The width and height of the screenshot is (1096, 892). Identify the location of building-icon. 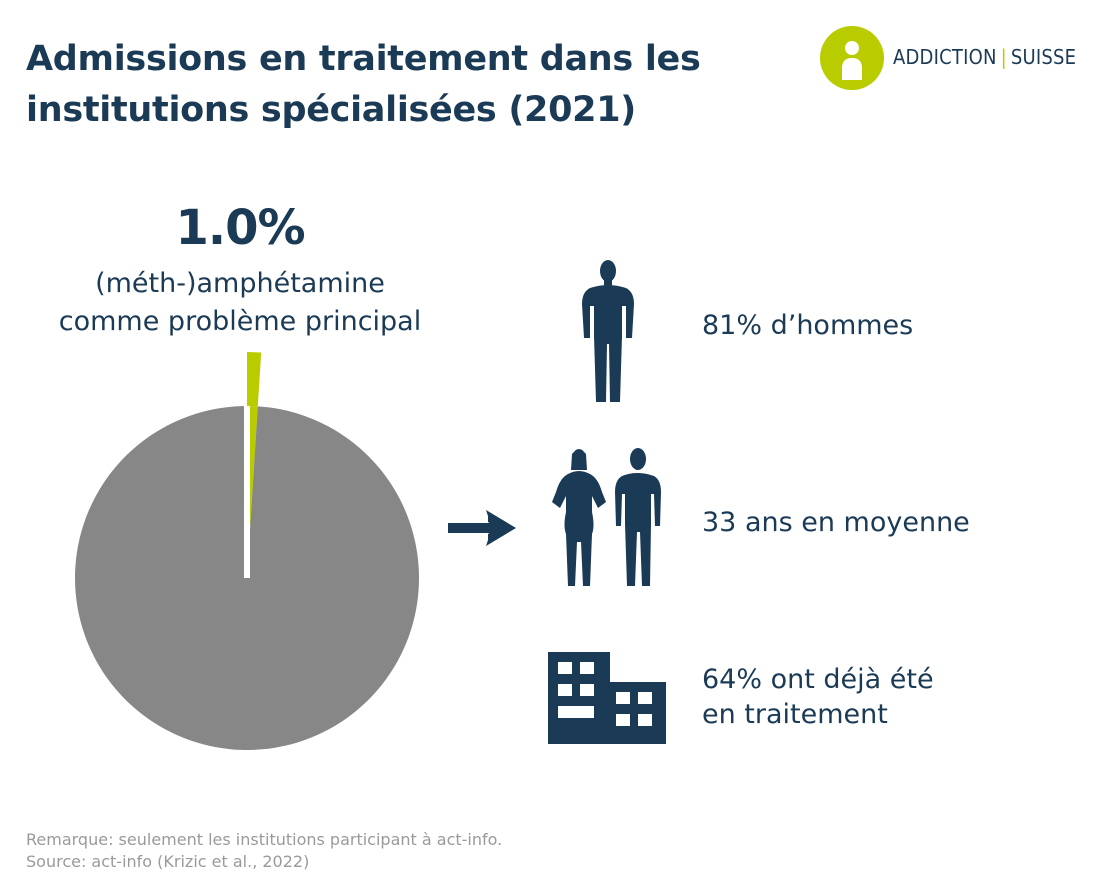
(607, 698).